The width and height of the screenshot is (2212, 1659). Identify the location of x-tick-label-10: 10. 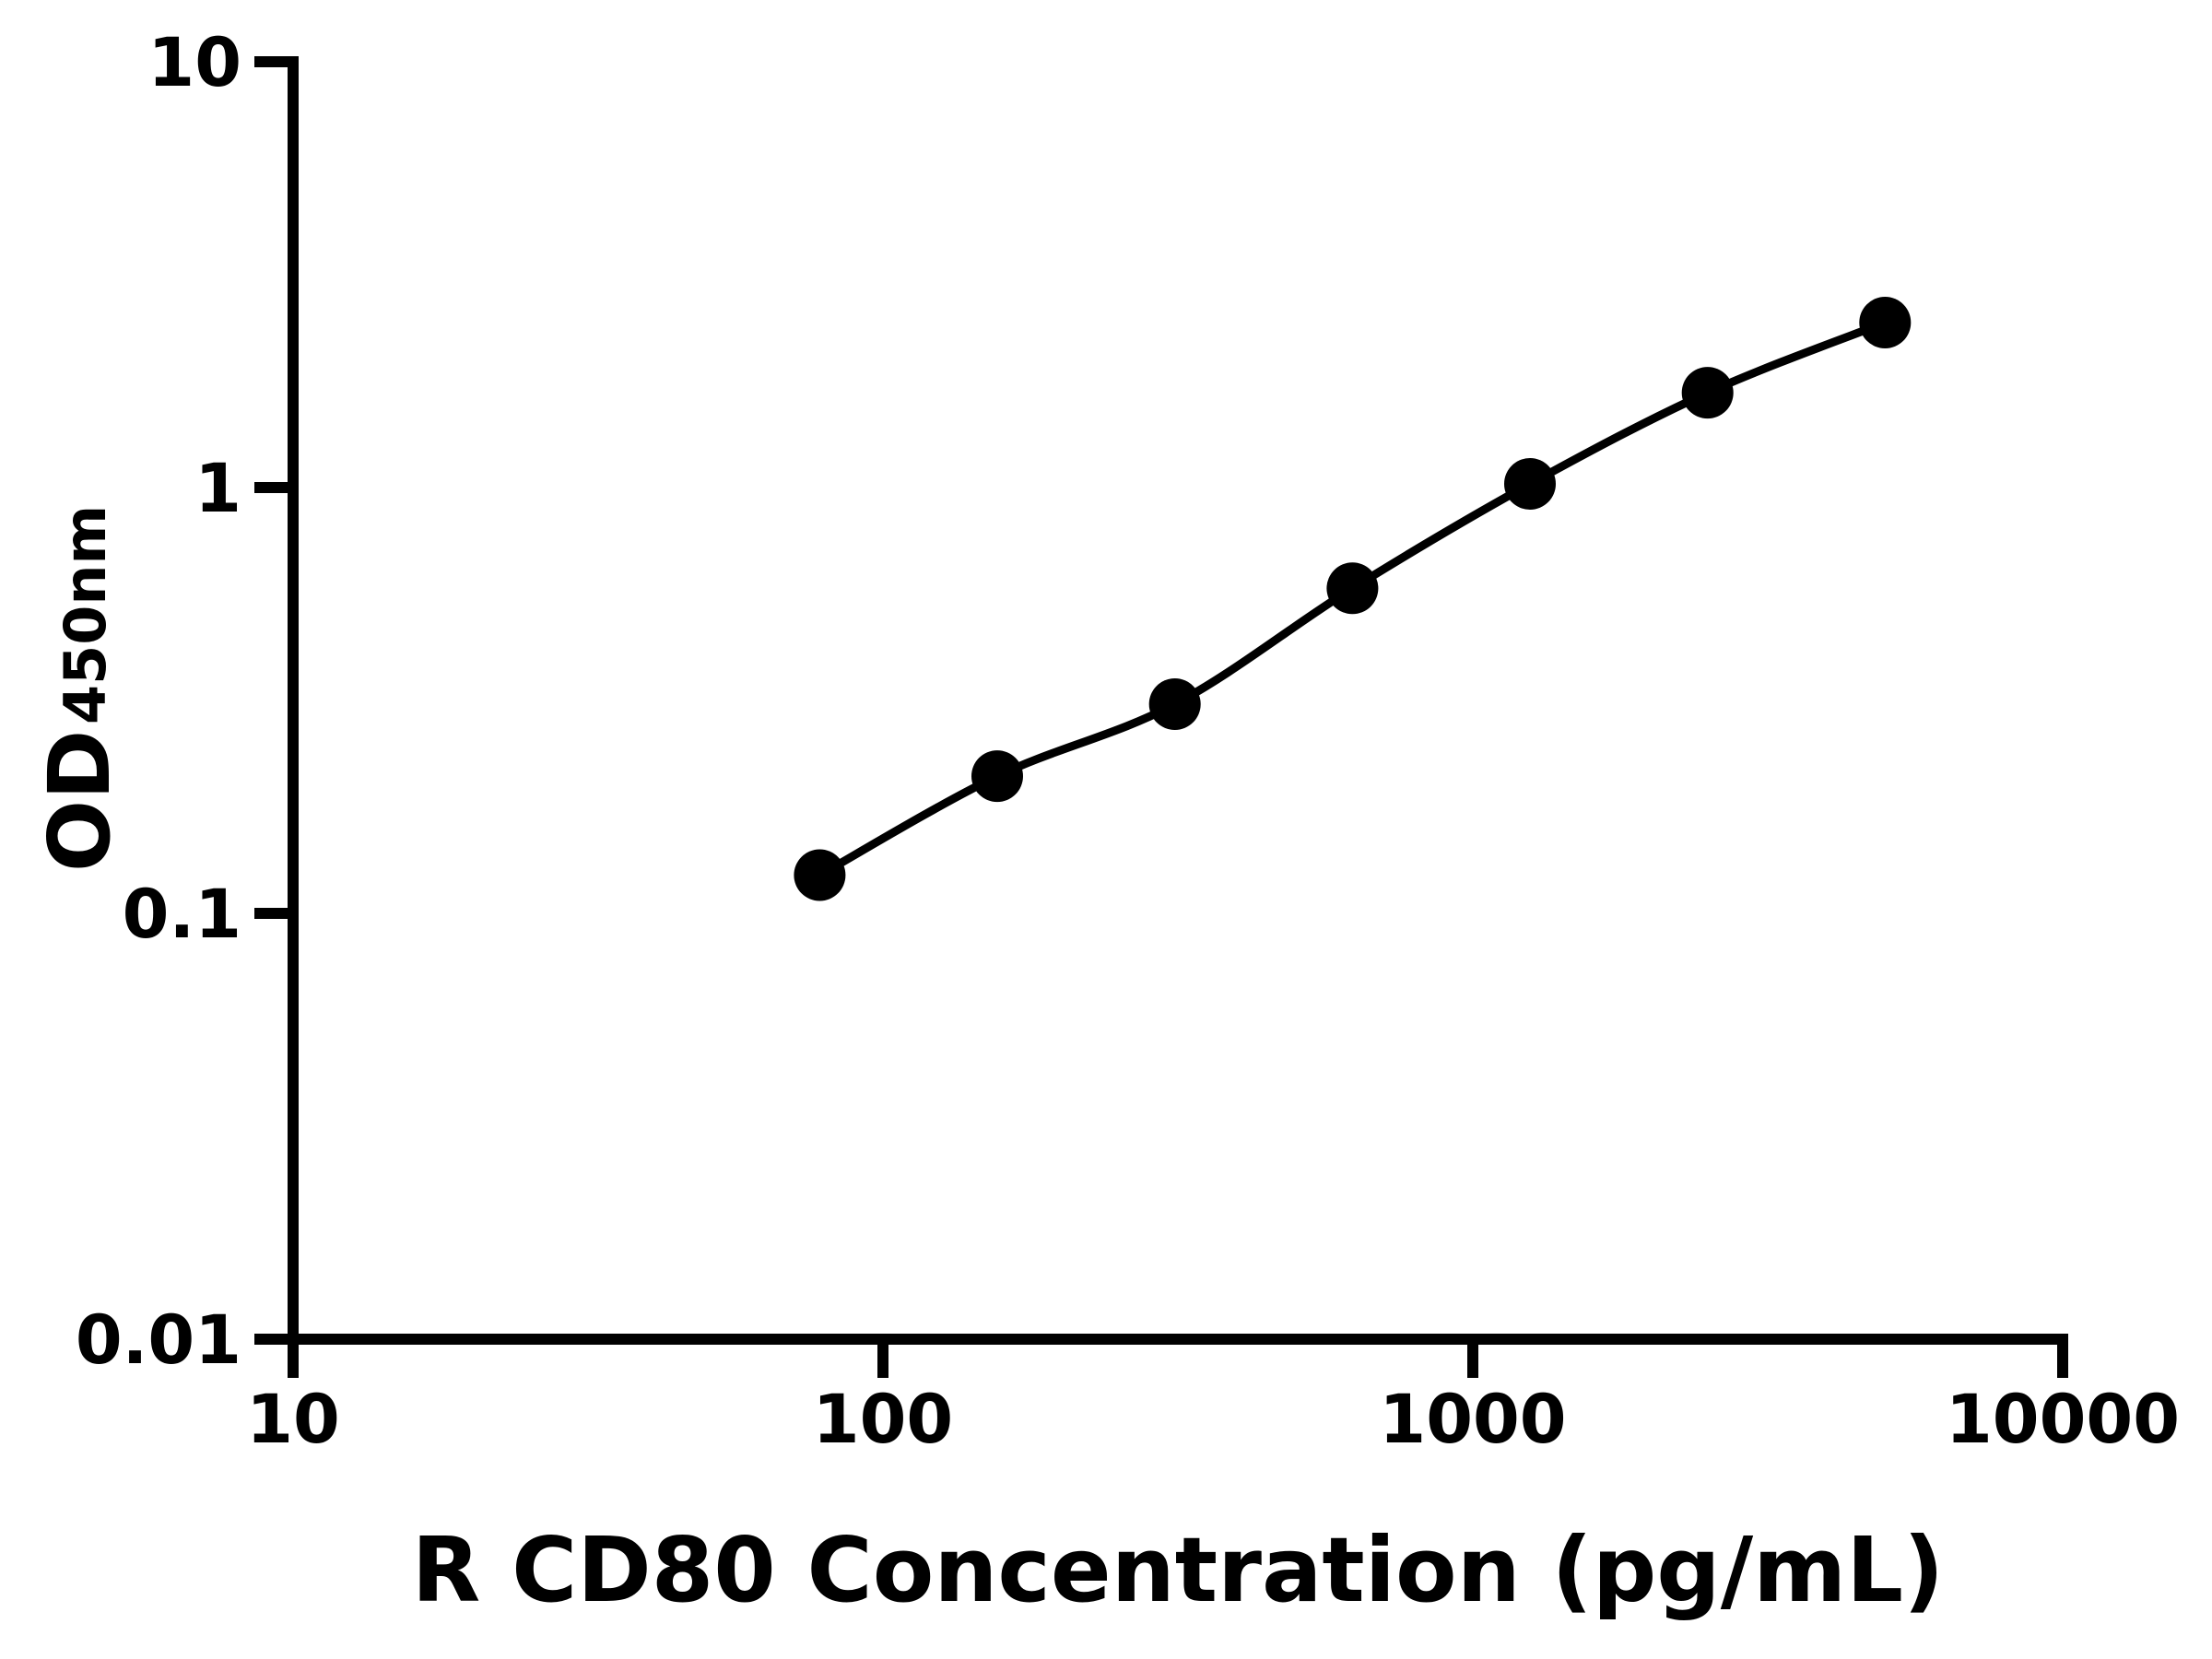
(293, 1420).